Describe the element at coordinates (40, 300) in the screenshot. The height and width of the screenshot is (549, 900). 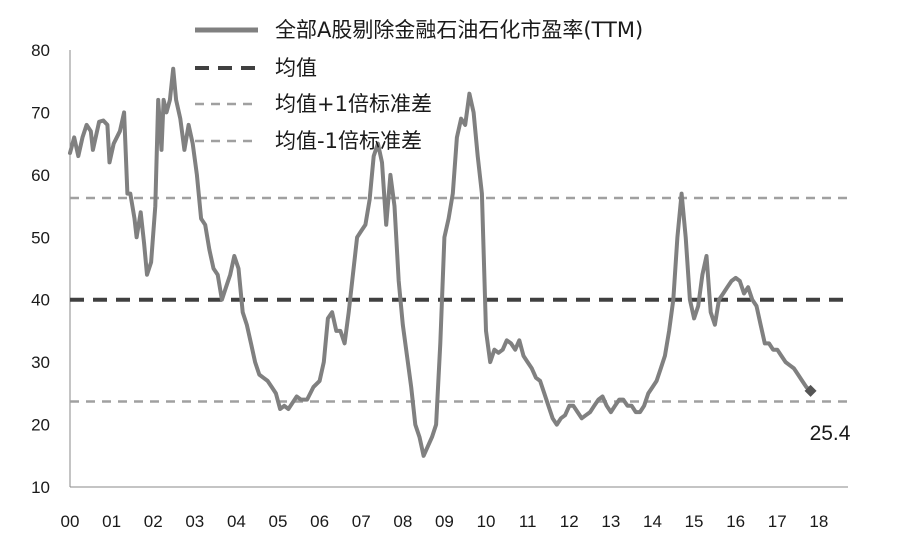
I see `y-tick-label: 40` at that location.